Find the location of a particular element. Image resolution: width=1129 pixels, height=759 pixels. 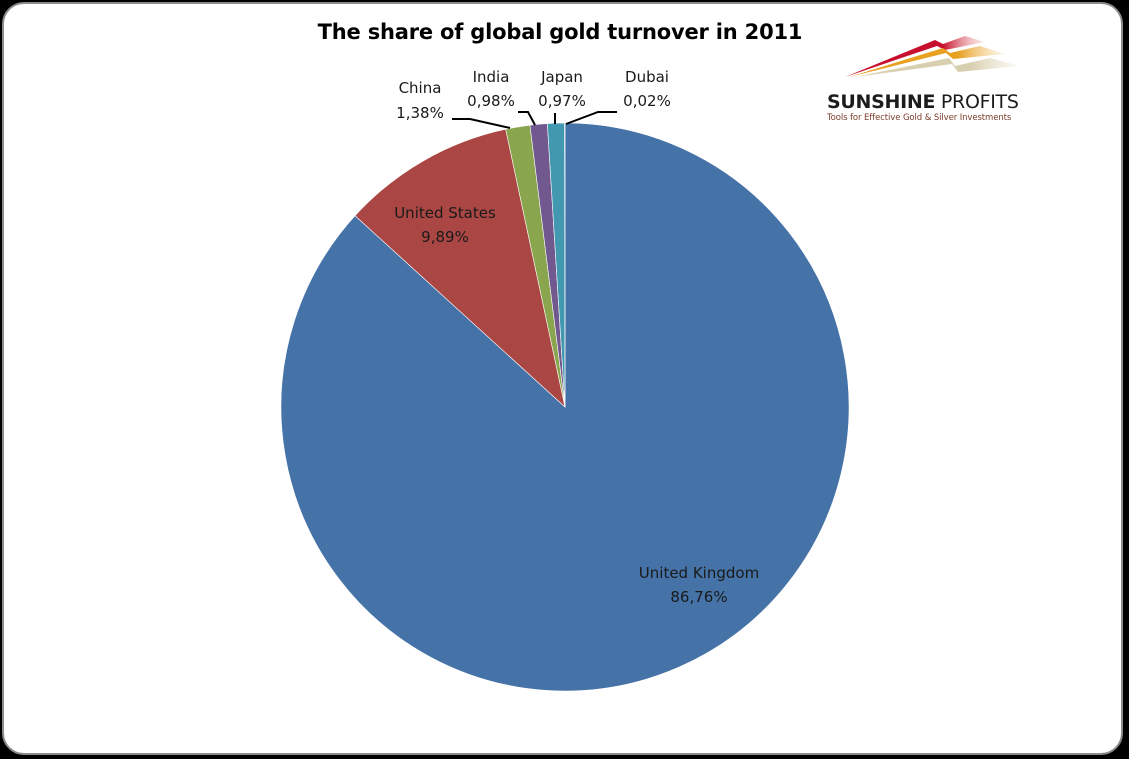

label-uk-value: 86,76% is located at coordinates (698, 597).